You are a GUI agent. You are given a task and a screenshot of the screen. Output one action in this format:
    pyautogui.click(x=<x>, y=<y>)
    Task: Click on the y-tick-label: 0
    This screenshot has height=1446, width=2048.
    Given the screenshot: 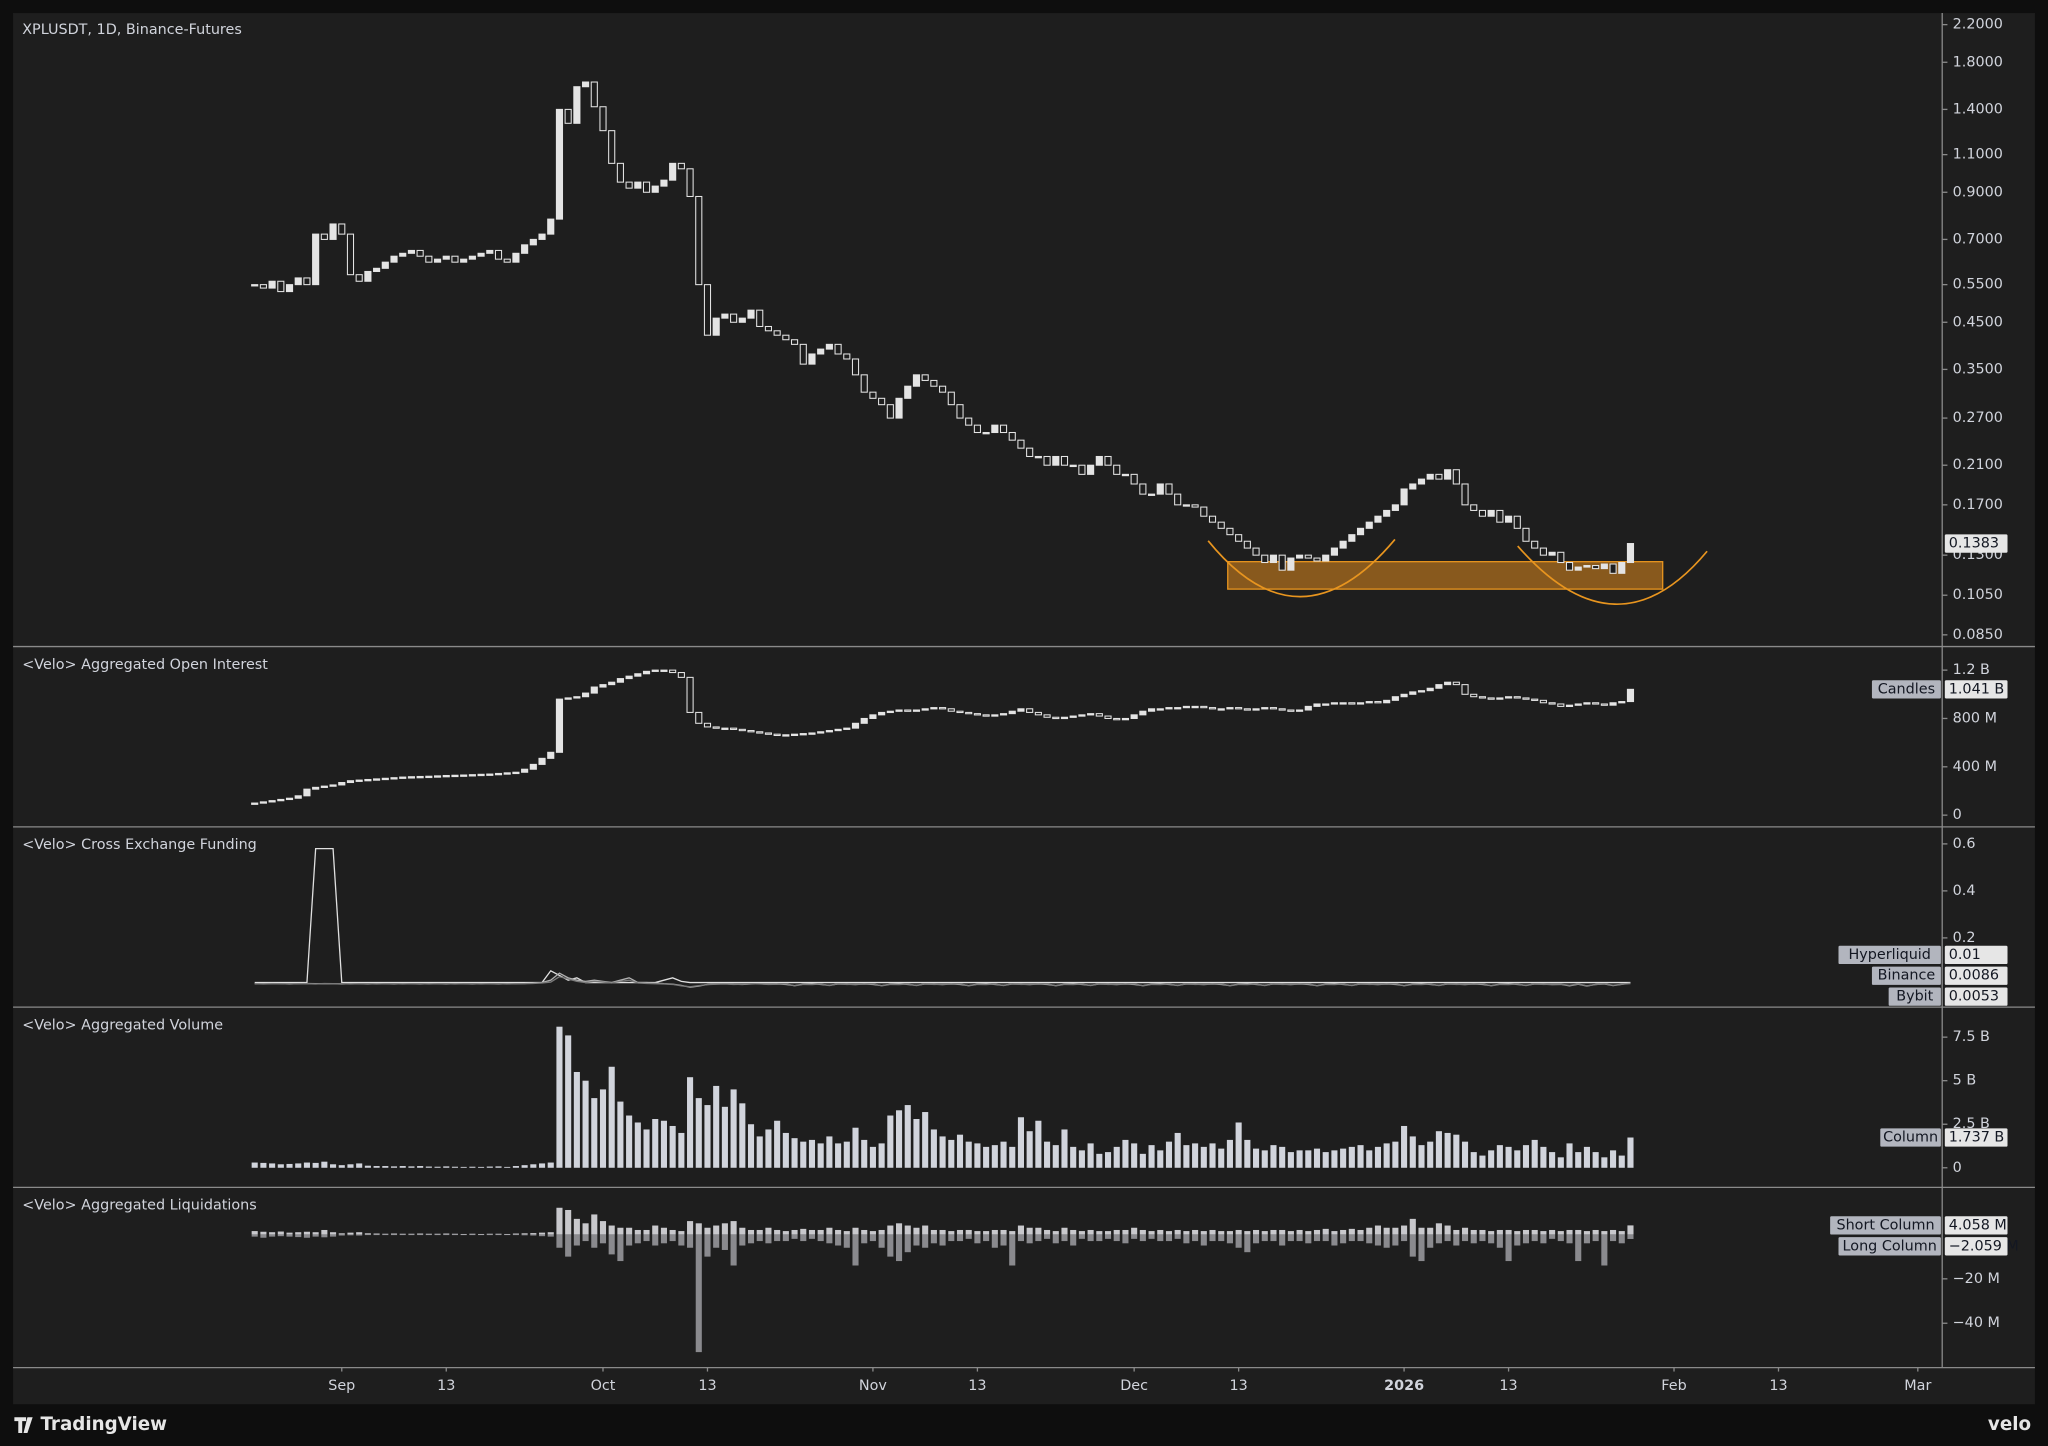 What is the action you would take?
    pyautogui.click(x=1957, y=815)
    